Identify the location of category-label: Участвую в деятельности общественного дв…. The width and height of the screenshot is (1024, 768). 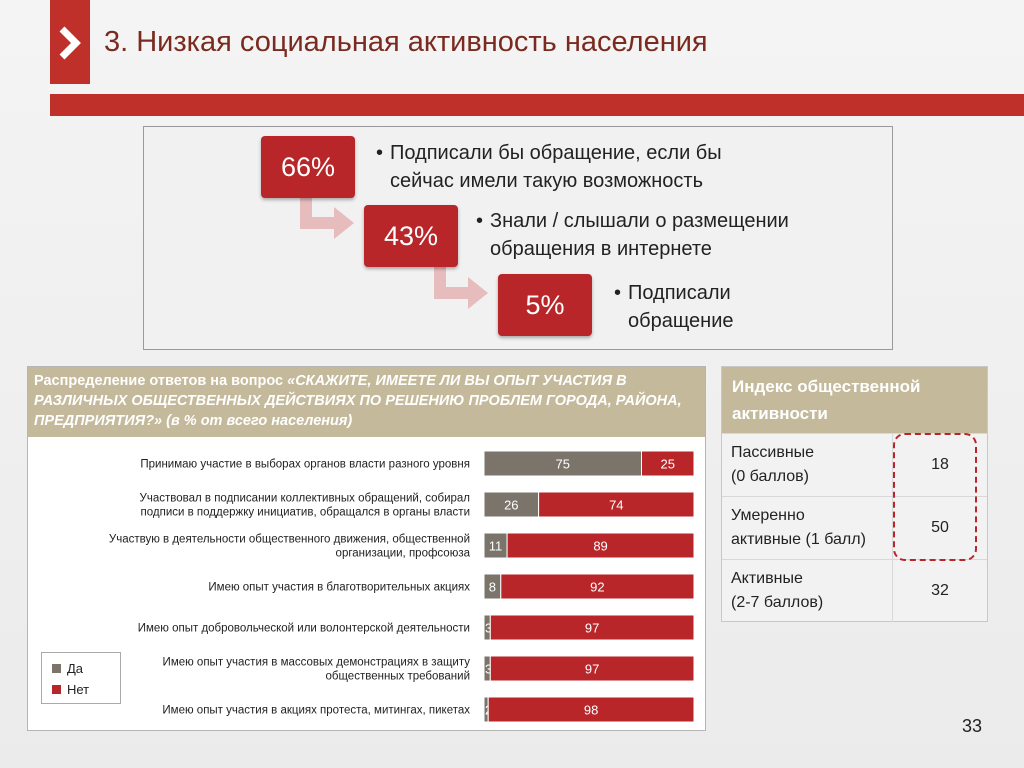
(290, 547).